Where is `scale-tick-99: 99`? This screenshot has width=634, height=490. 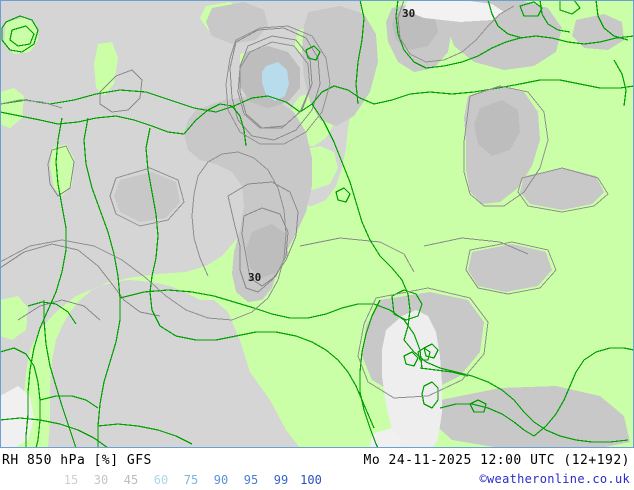 scale-tick-99: 99 is located at coordinates (281, 480).